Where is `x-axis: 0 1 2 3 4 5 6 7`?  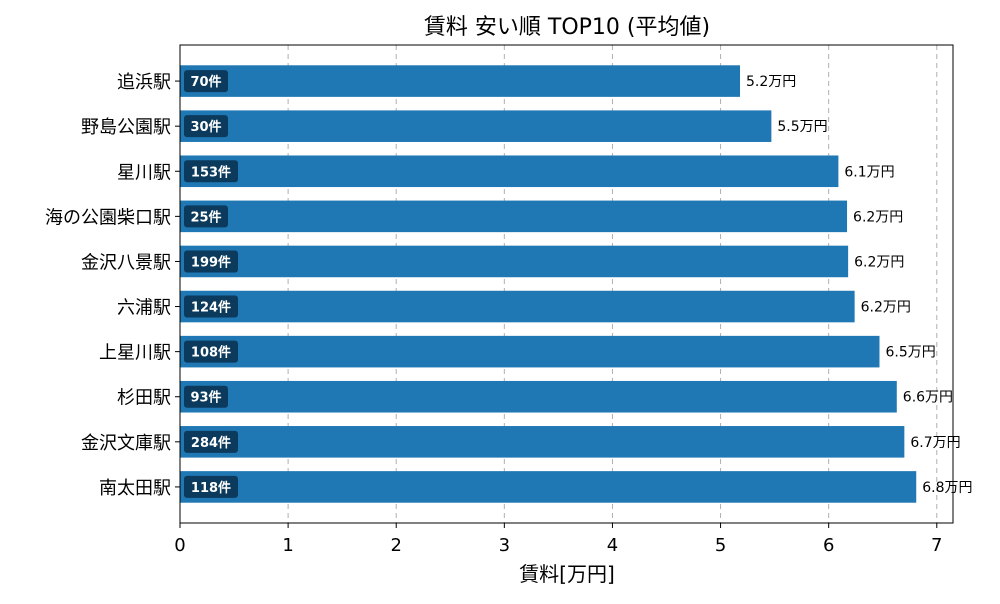
x-axis: 0 1 2 3 4 5 6 7 is located at coordinates (558, 539).